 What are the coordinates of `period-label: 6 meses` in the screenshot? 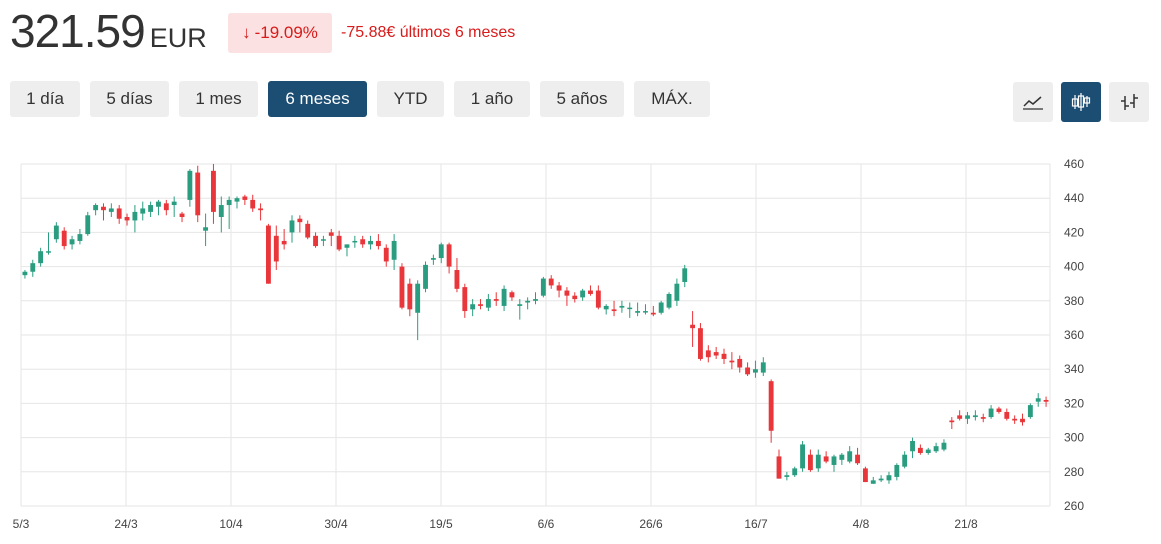 It's located at (317, 98).